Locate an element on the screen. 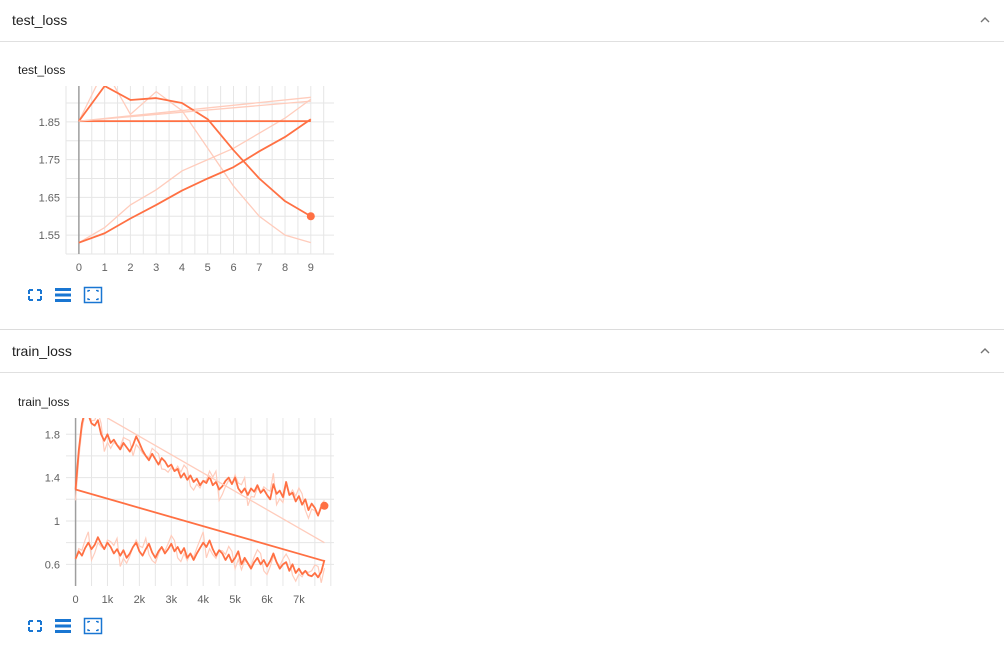 This screenshot has width=1004, height=656. x-tick-label: 4 is located at coordinates (182, 268).